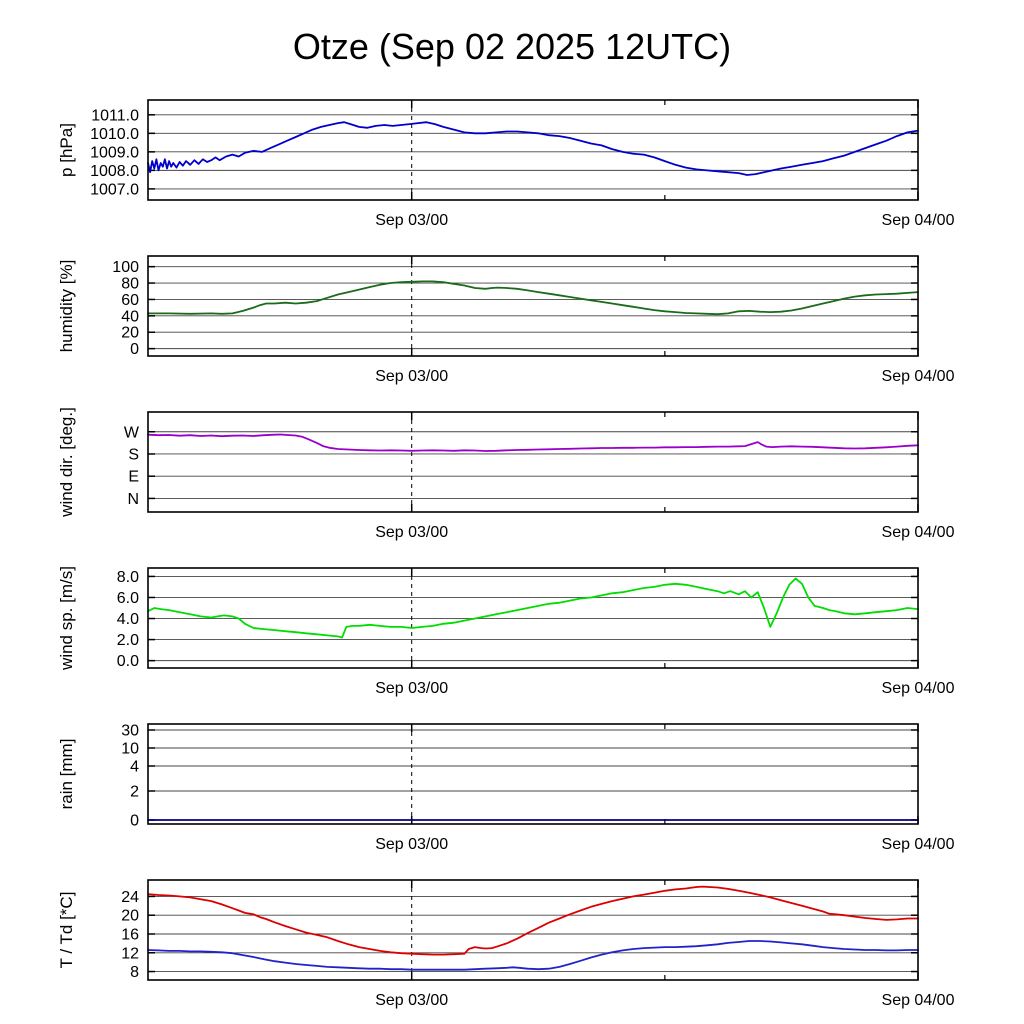 The image size is (1024, 1024). Describe the element at coordinates (133, 499) in the screenshot. I see `y-tick-label: N` at that location.